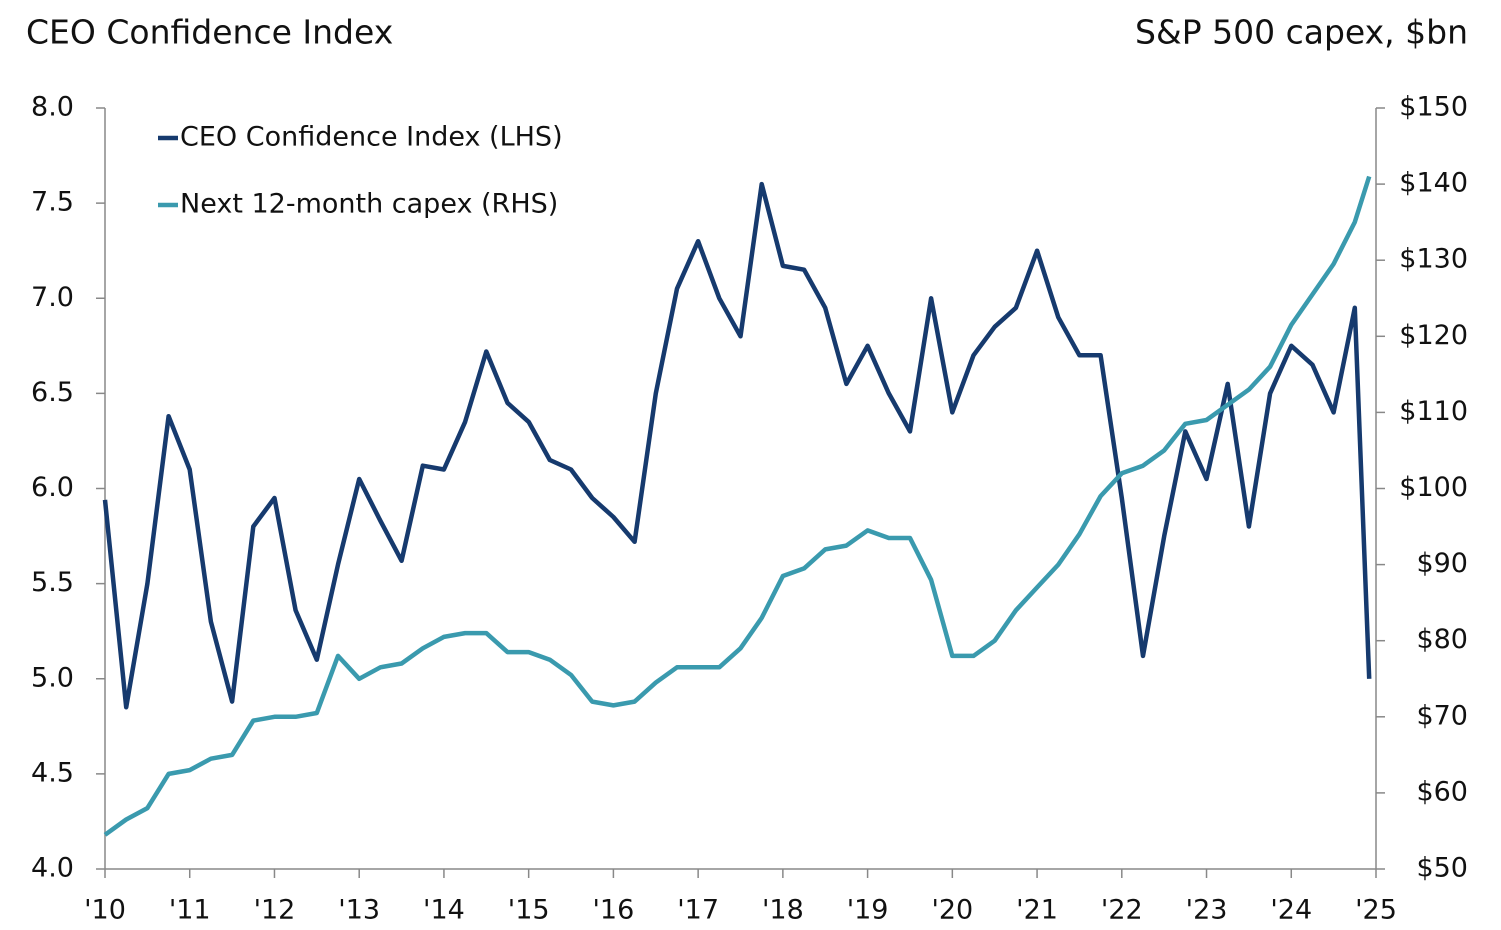 The width and height of the screenshot is (1501, 930). What do you see at coordinates (1442, 639) in the screenshot?
I see `y2-tick-label: $80` at bounding box center [1442, 639].